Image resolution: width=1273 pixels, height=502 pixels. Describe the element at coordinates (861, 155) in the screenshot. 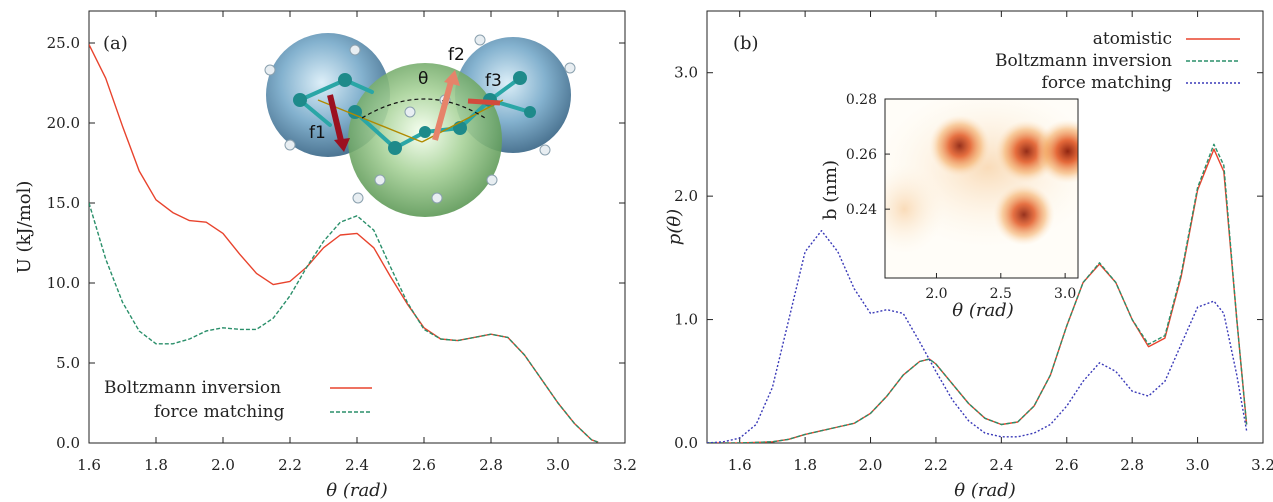

I see `inset-ytick-label: 0.26` at that location.